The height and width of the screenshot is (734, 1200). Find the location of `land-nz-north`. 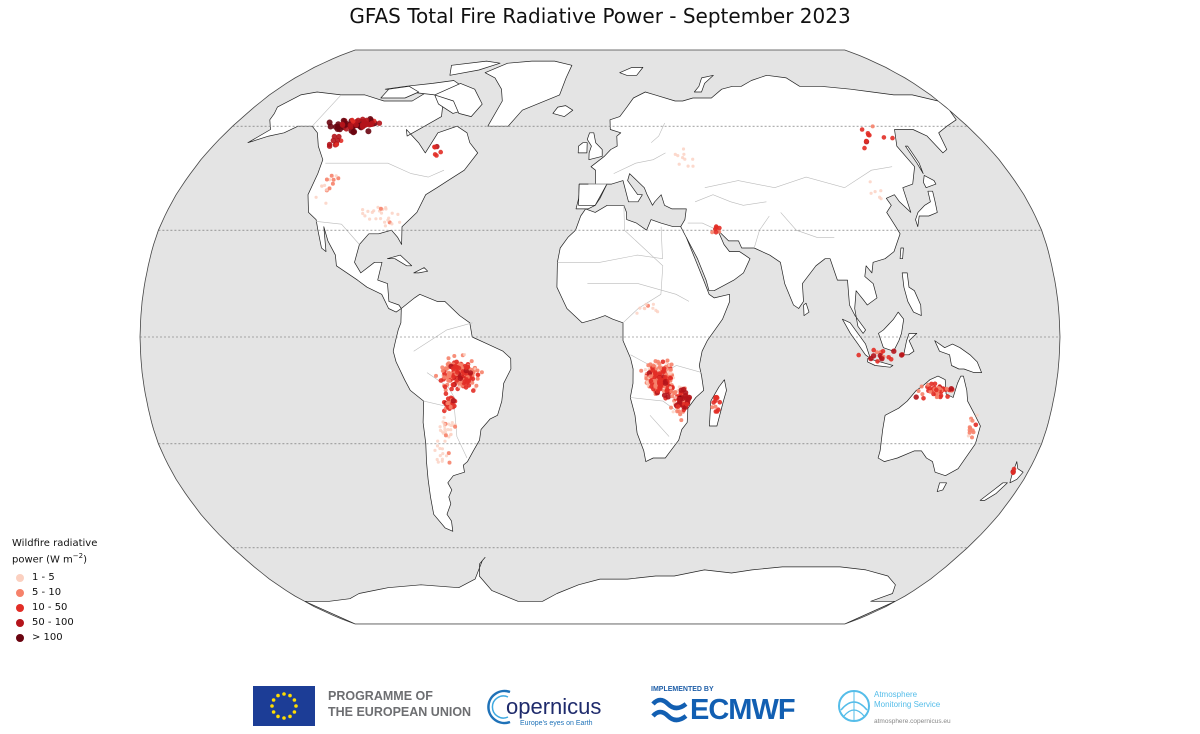

land-nz-north is located at coordinates (1016, 472).